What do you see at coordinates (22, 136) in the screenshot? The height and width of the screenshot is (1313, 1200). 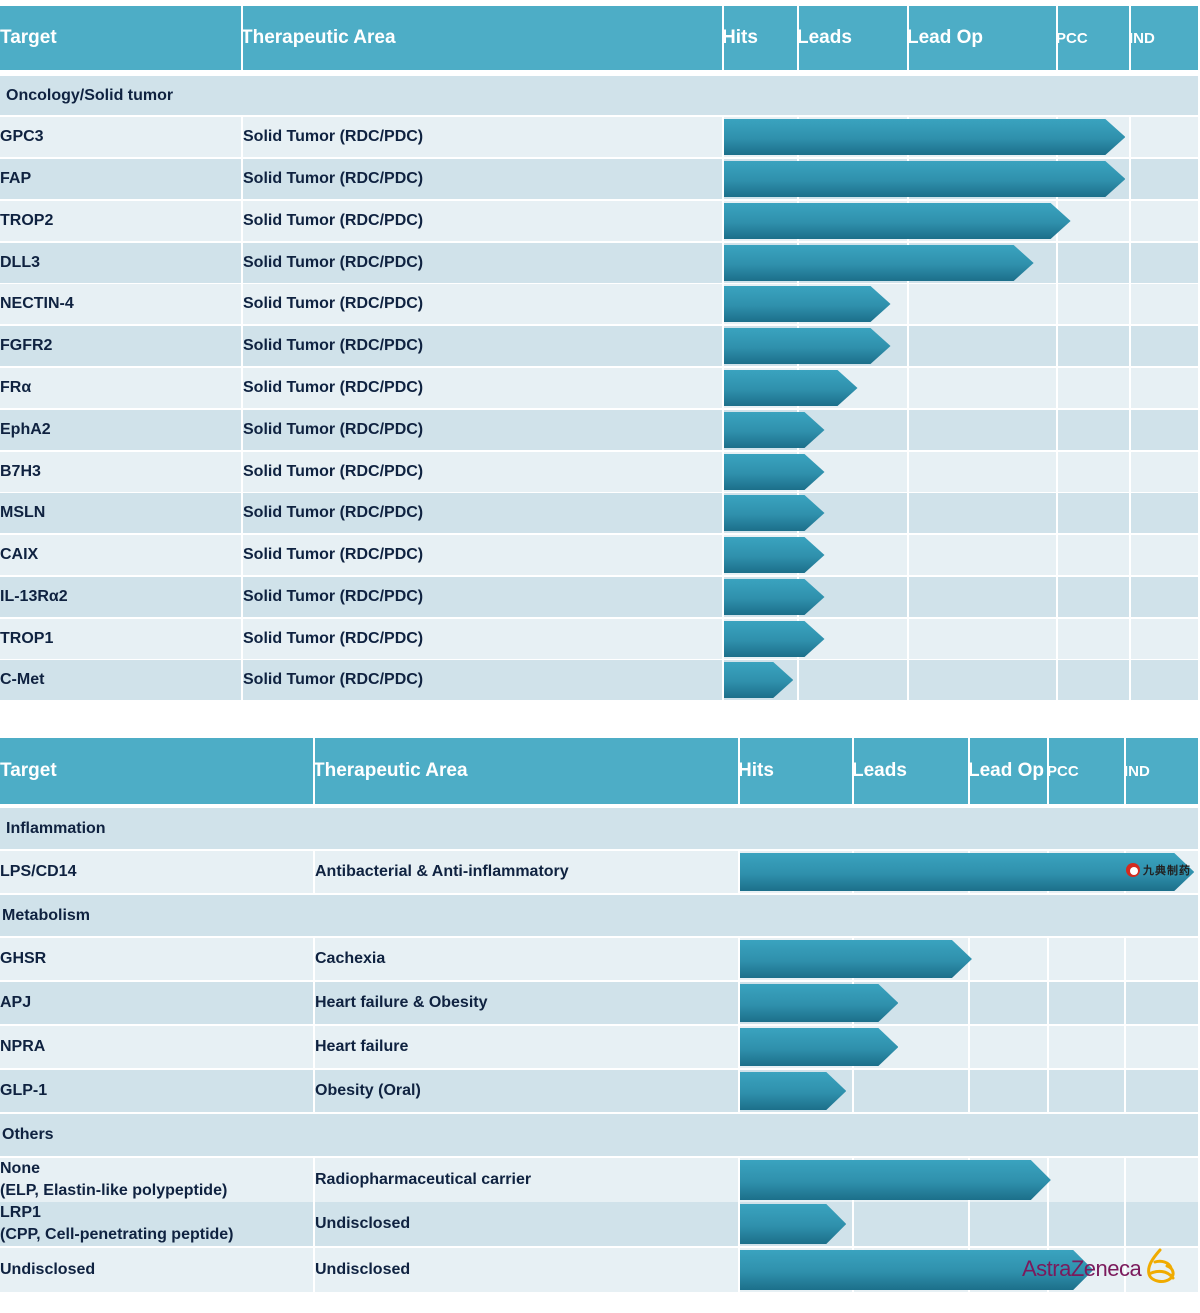 I see `target-label: GPC3` at bounding box center [22, 136].